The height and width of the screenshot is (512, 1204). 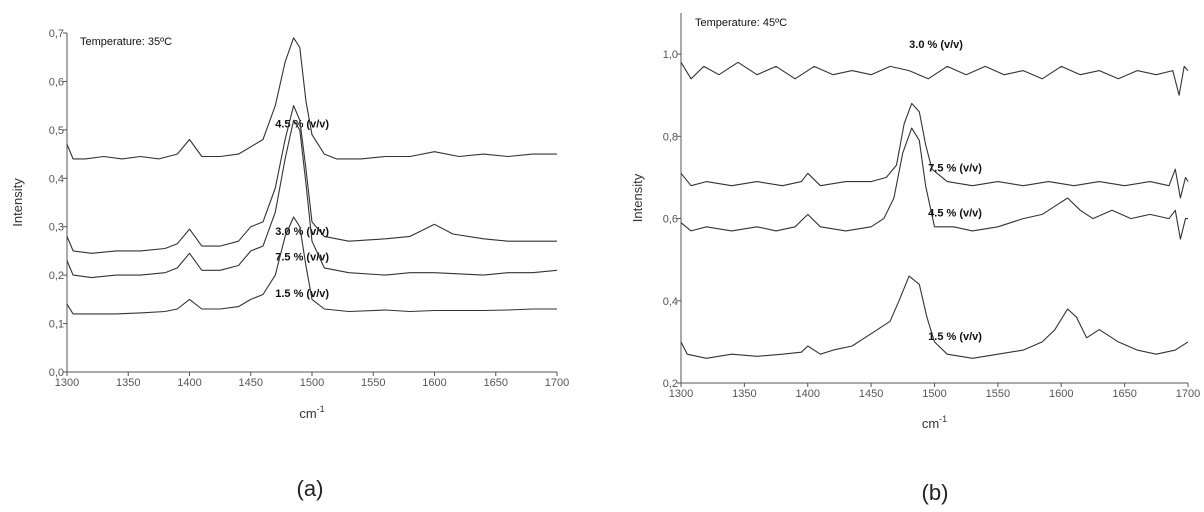 What do you see at coordinates (741, 23) in the screenshot?
I see `temperature-annotation: Temperature: 45ºC` at bounding box center [741, 23].